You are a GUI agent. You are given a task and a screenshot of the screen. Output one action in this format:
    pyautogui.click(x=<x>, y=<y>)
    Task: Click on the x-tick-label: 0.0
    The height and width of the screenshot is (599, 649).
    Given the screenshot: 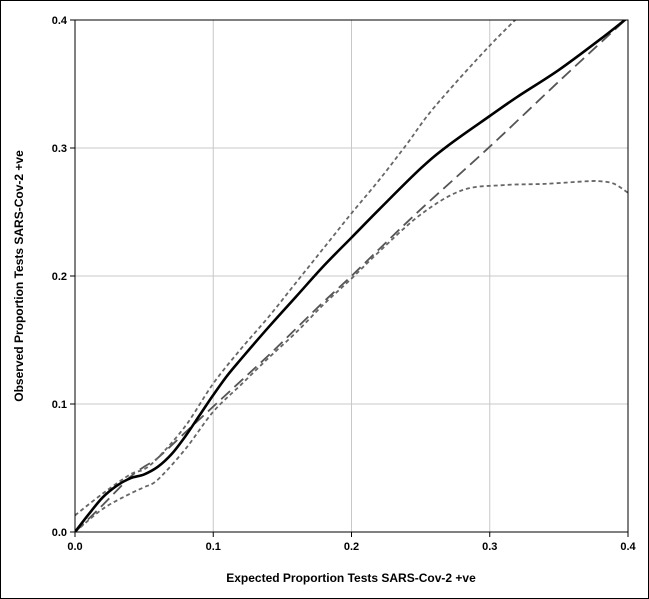 What is the action you would take?
    pyautogui.click(x=74, y=547)
    